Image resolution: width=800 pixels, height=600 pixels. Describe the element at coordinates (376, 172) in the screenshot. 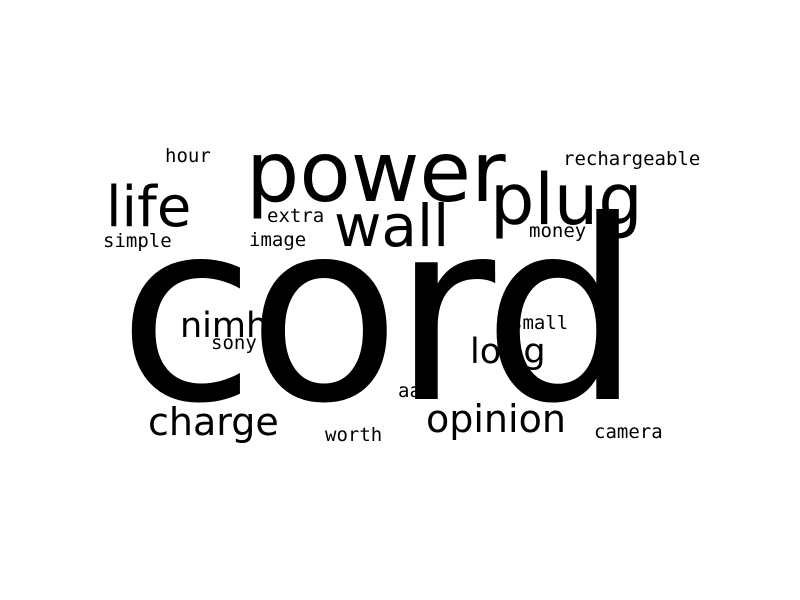

I see `word-power: power` at that location.